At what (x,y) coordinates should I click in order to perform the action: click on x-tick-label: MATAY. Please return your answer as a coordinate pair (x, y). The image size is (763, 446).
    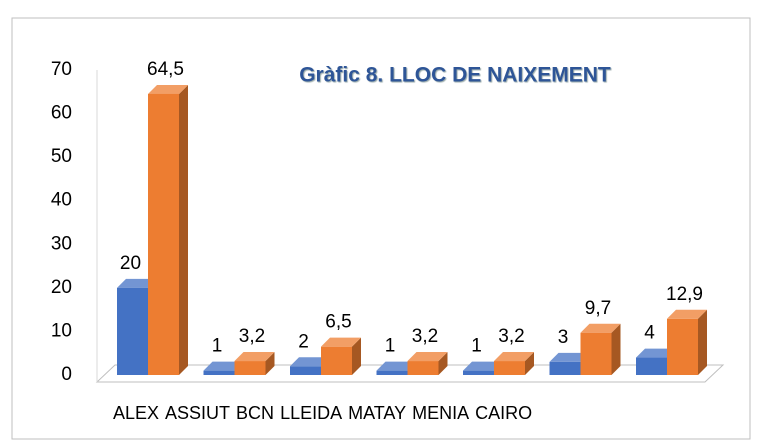
    Looking at the image, I should click on (377, 413).